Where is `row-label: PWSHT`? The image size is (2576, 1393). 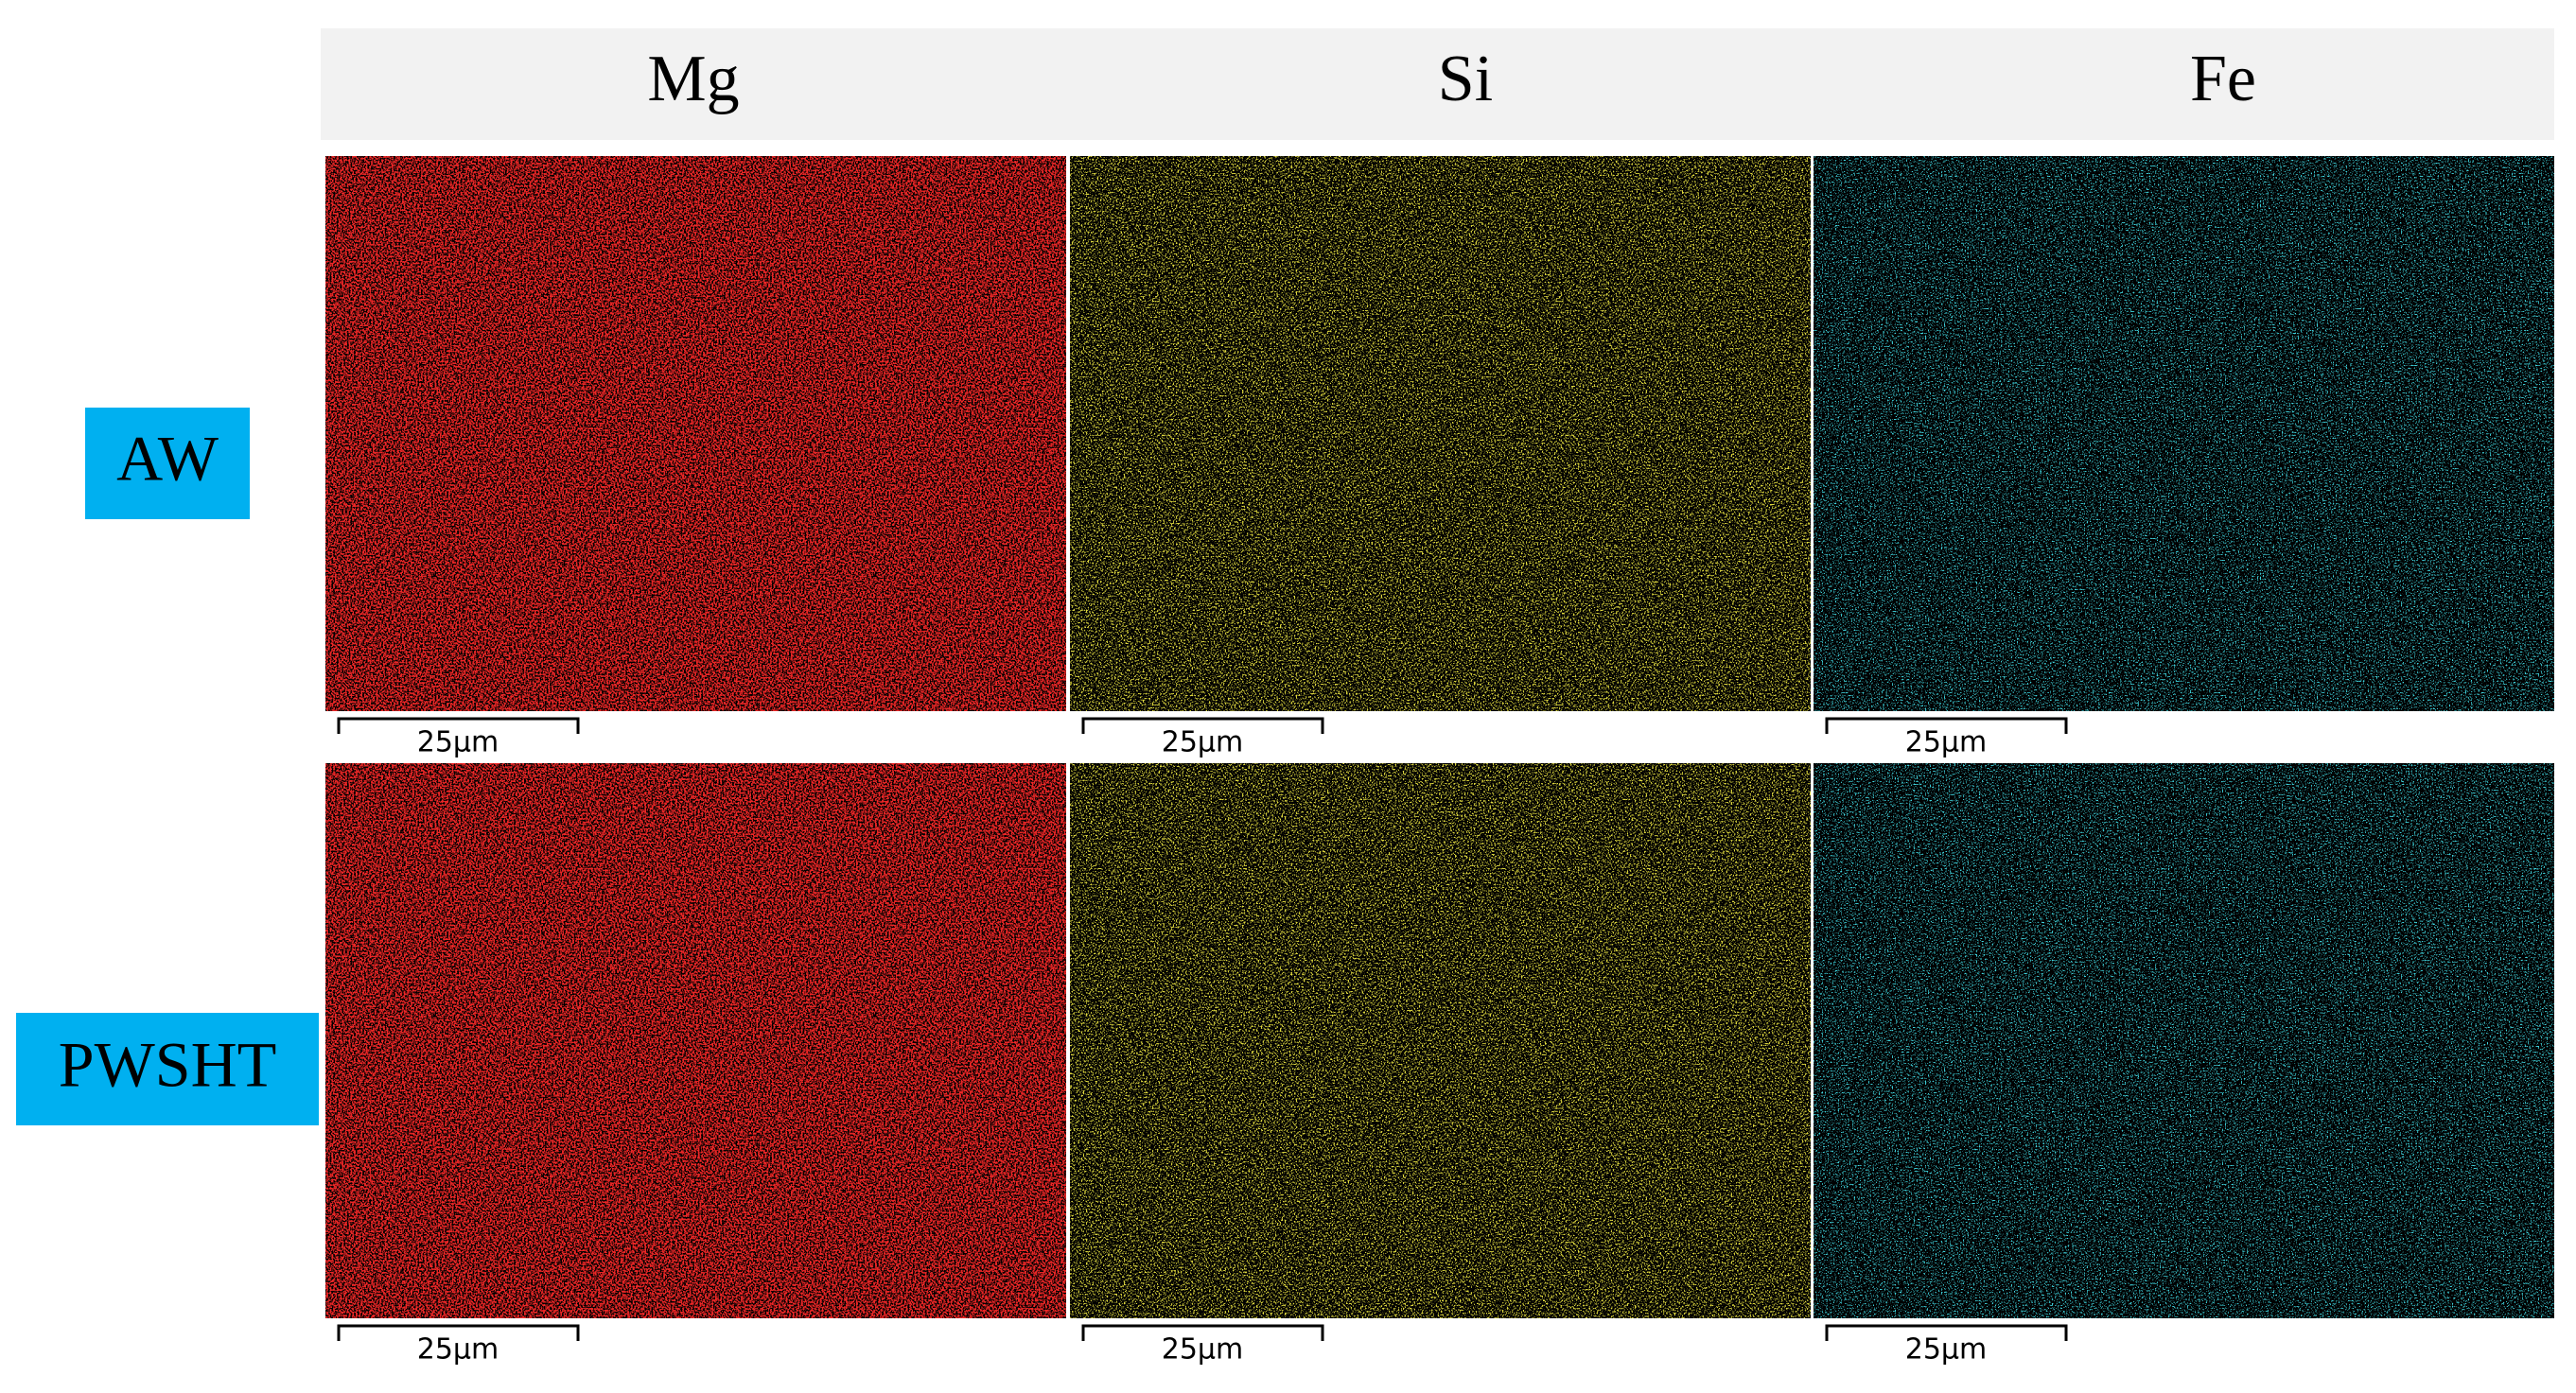 row-label: PWSHT is located at coordinates (168, 1065).